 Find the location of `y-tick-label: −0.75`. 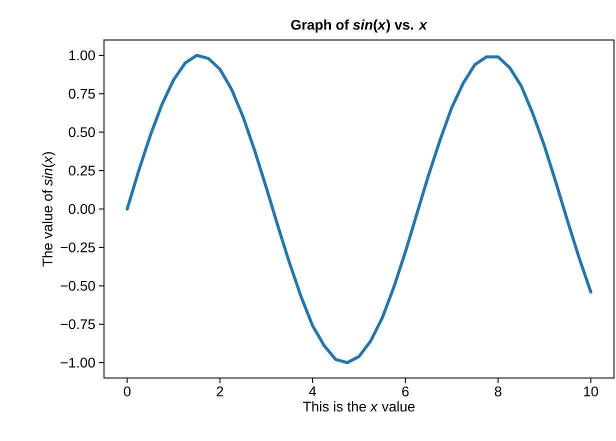

y-tick-label: −0.75 is located at coordinates (77, 324).